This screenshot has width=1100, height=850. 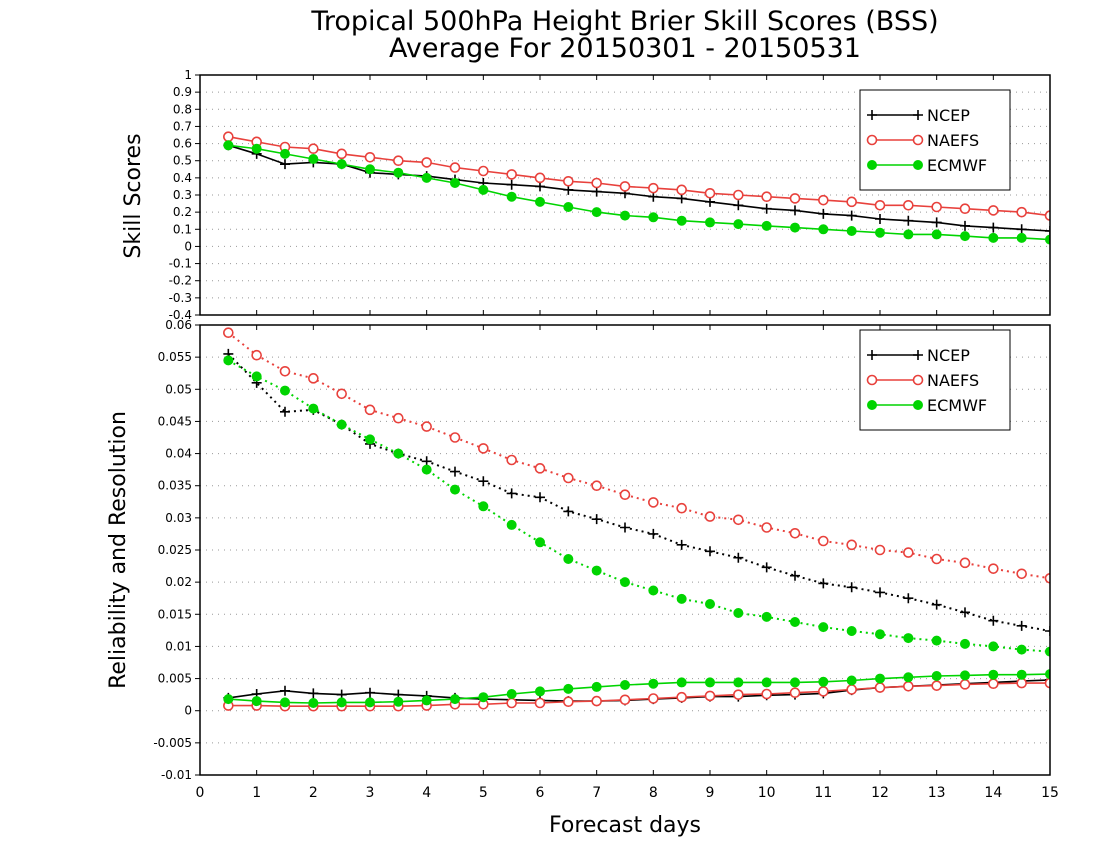 I want to click on x-tick-label: 2, so click(x=313, y=793).